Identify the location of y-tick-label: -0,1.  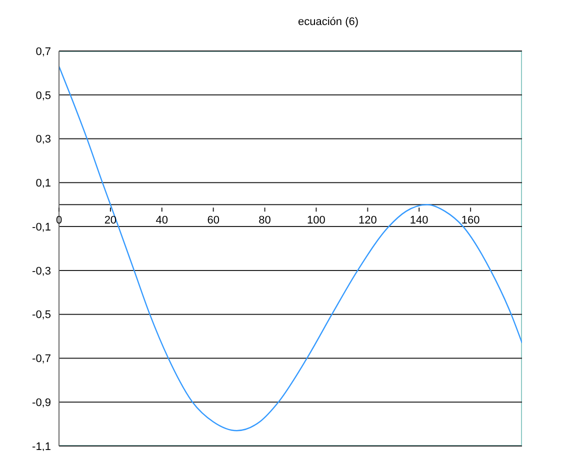
(41, 227).